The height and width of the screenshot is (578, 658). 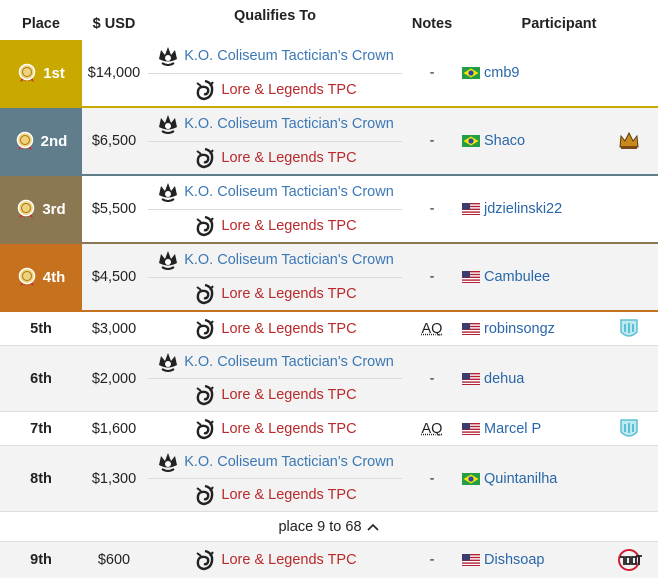 I want to click on place-cell: 2nd, so click(x=41, y=141).